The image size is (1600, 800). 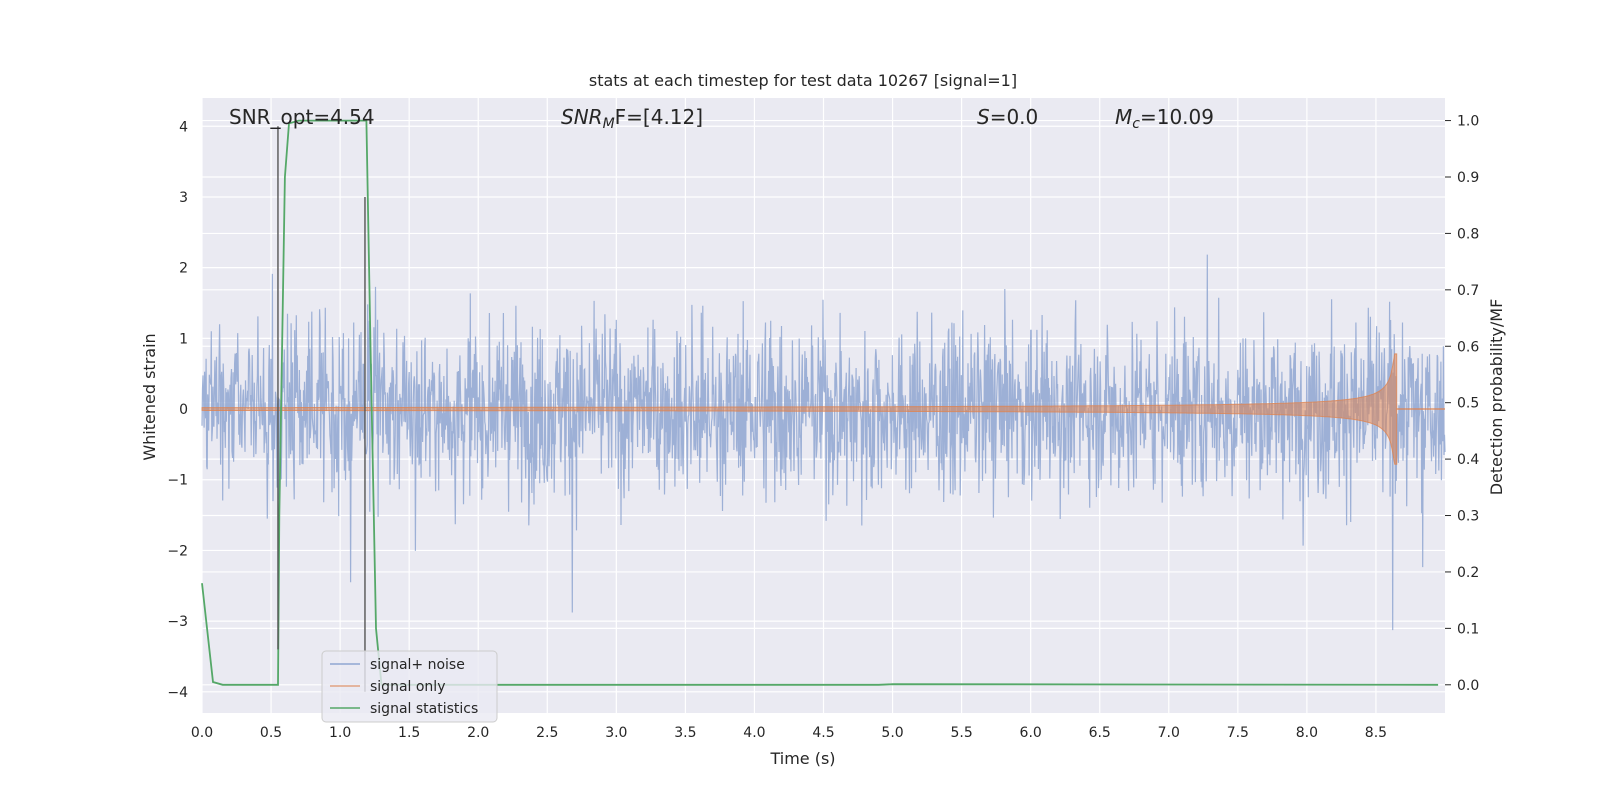 I want to click on x-tick-label: 8.5, so click(x=1376, y=733).